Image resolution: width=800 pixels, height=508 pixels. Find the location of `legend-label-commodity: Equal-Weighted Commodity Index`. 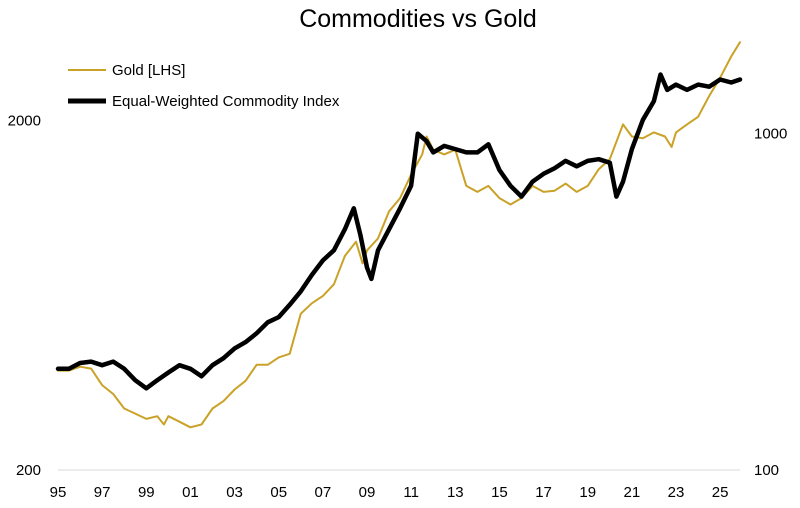

legend-label-commodity: Equal-Weighted Commodity Index is located at coordinates (226, 101).